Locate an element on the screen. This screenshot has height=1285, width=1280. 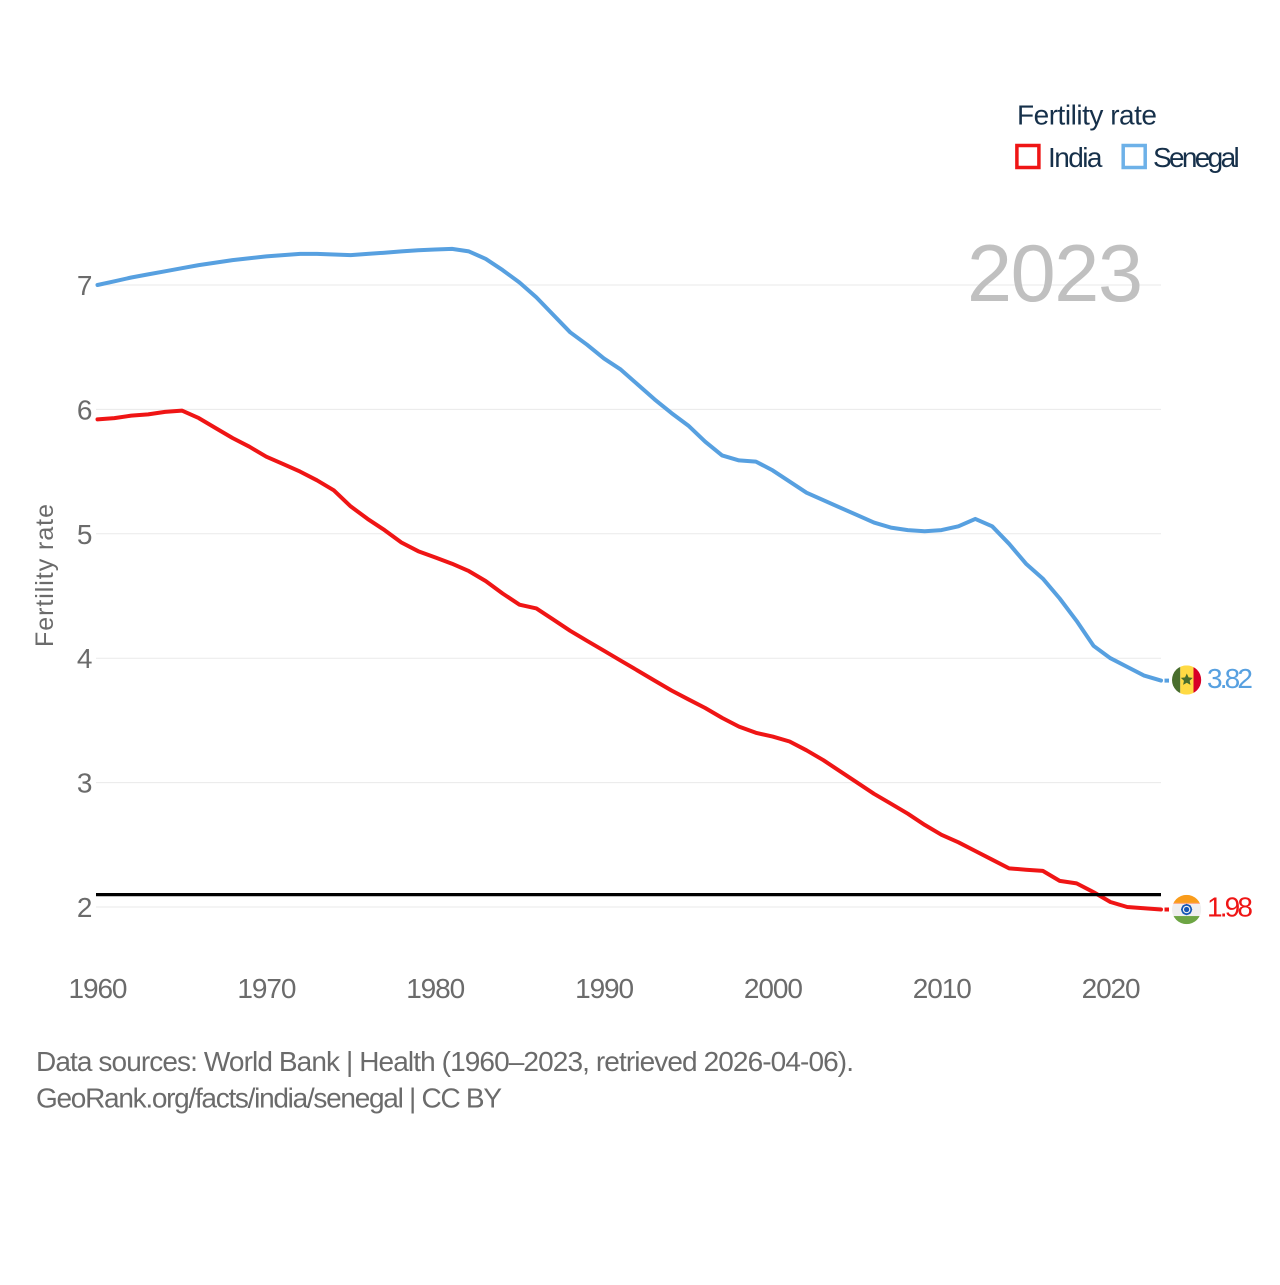
svg-text: 1980 is located at coordinates (435, 988).